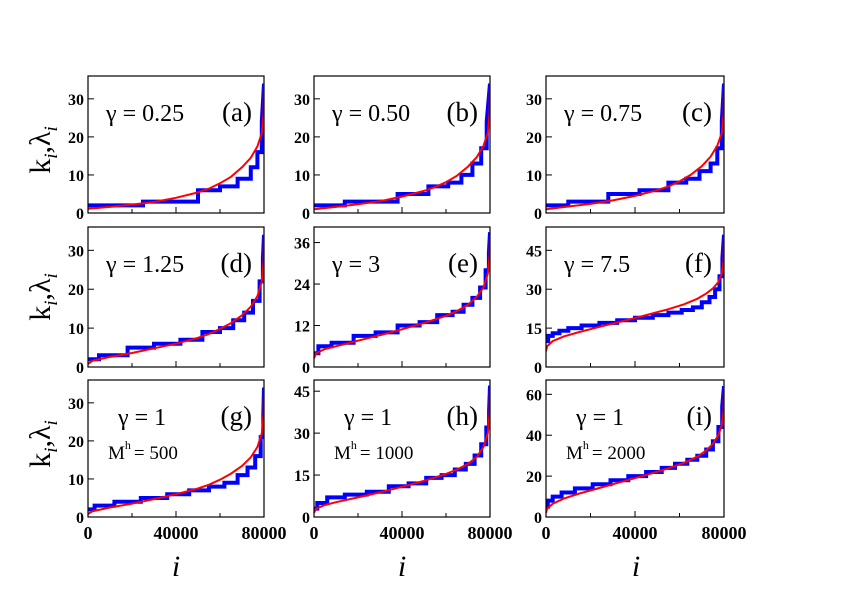 This screenshot has width=842, height=595. Describe the element at coordinates (144, 265) in the screenshot. I see `gamma-annotation-d: γ = 1.25` at that location.